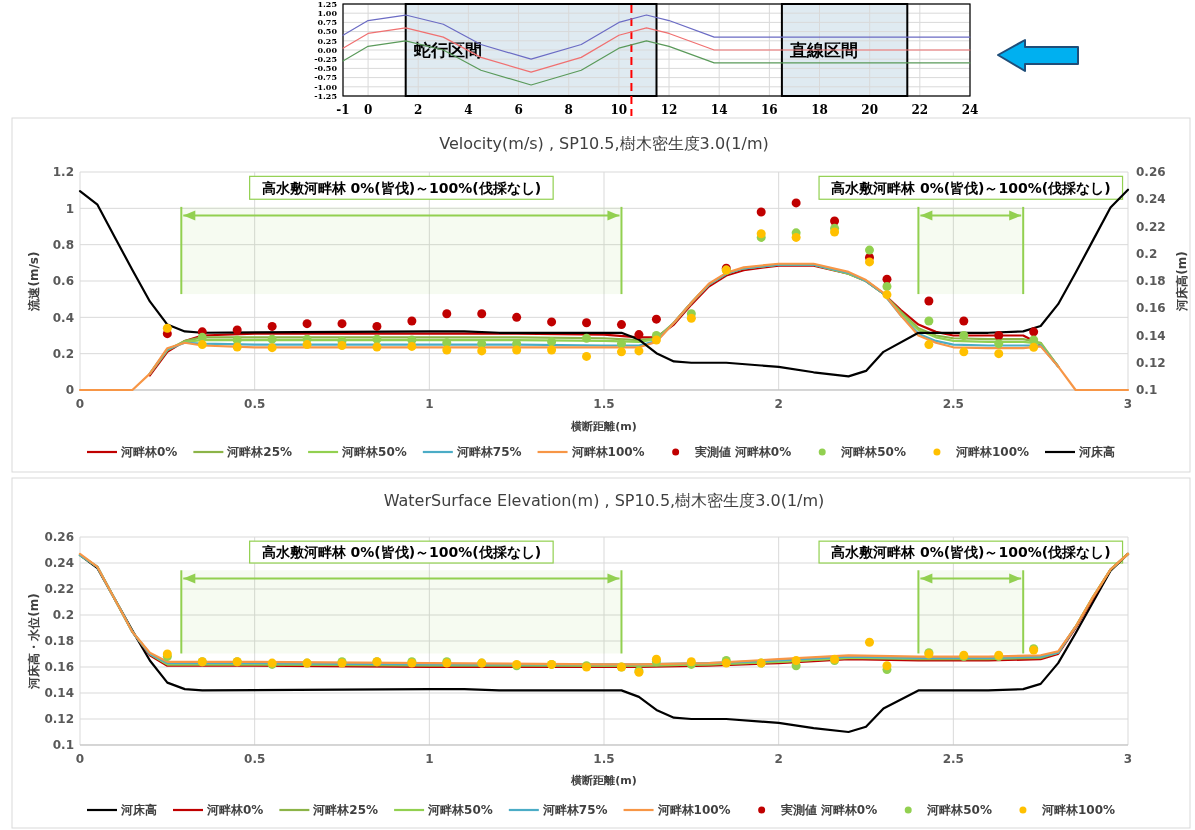 The image size is (1195, 830). Describe the element at coordinates (326, 86) in the screenshot. I see `y-tick-label: -1.00` at that location.